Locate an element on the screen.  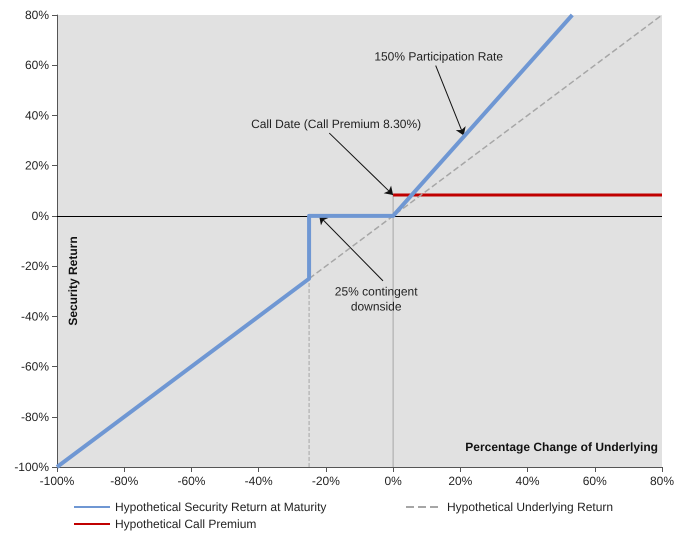
x-tick-label: -80% is located at coordinates (124, 481).